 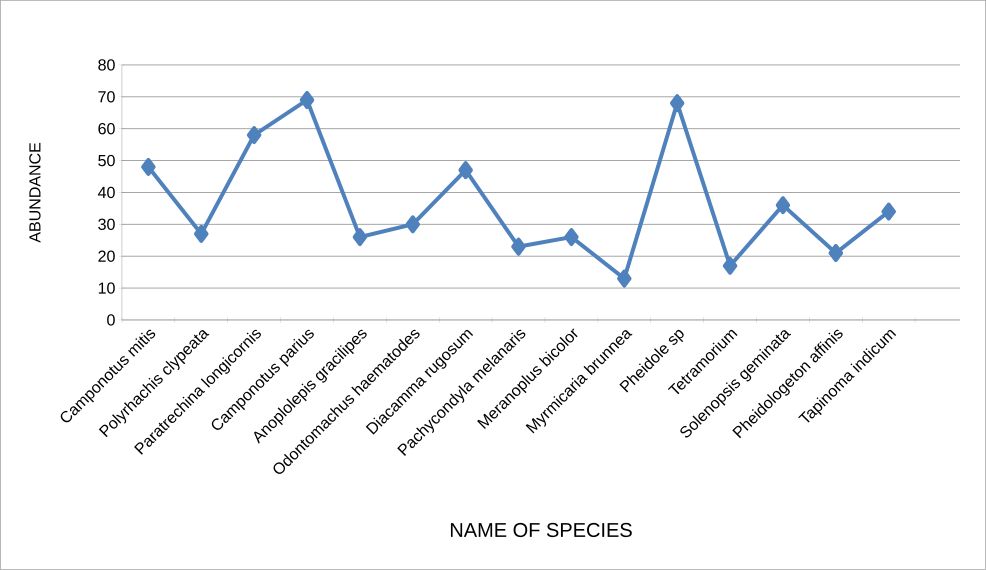 I want to click on y-tick-label: 20, so click(x=106, y=256).